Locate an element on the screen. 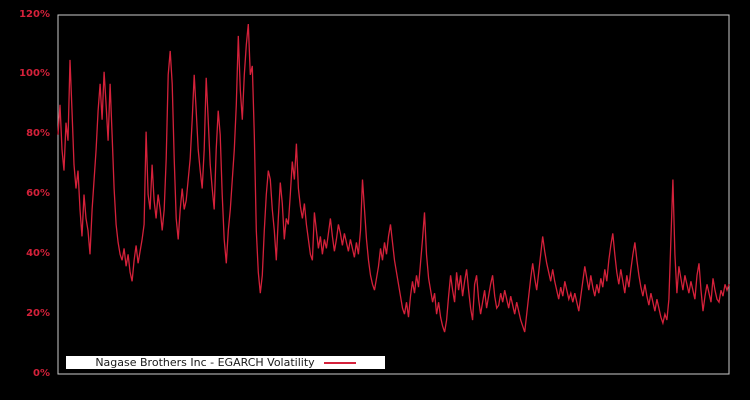 This screenshot has width=750, height=400. y-axis-label-100: 100% is located at coordinates (34, 73).